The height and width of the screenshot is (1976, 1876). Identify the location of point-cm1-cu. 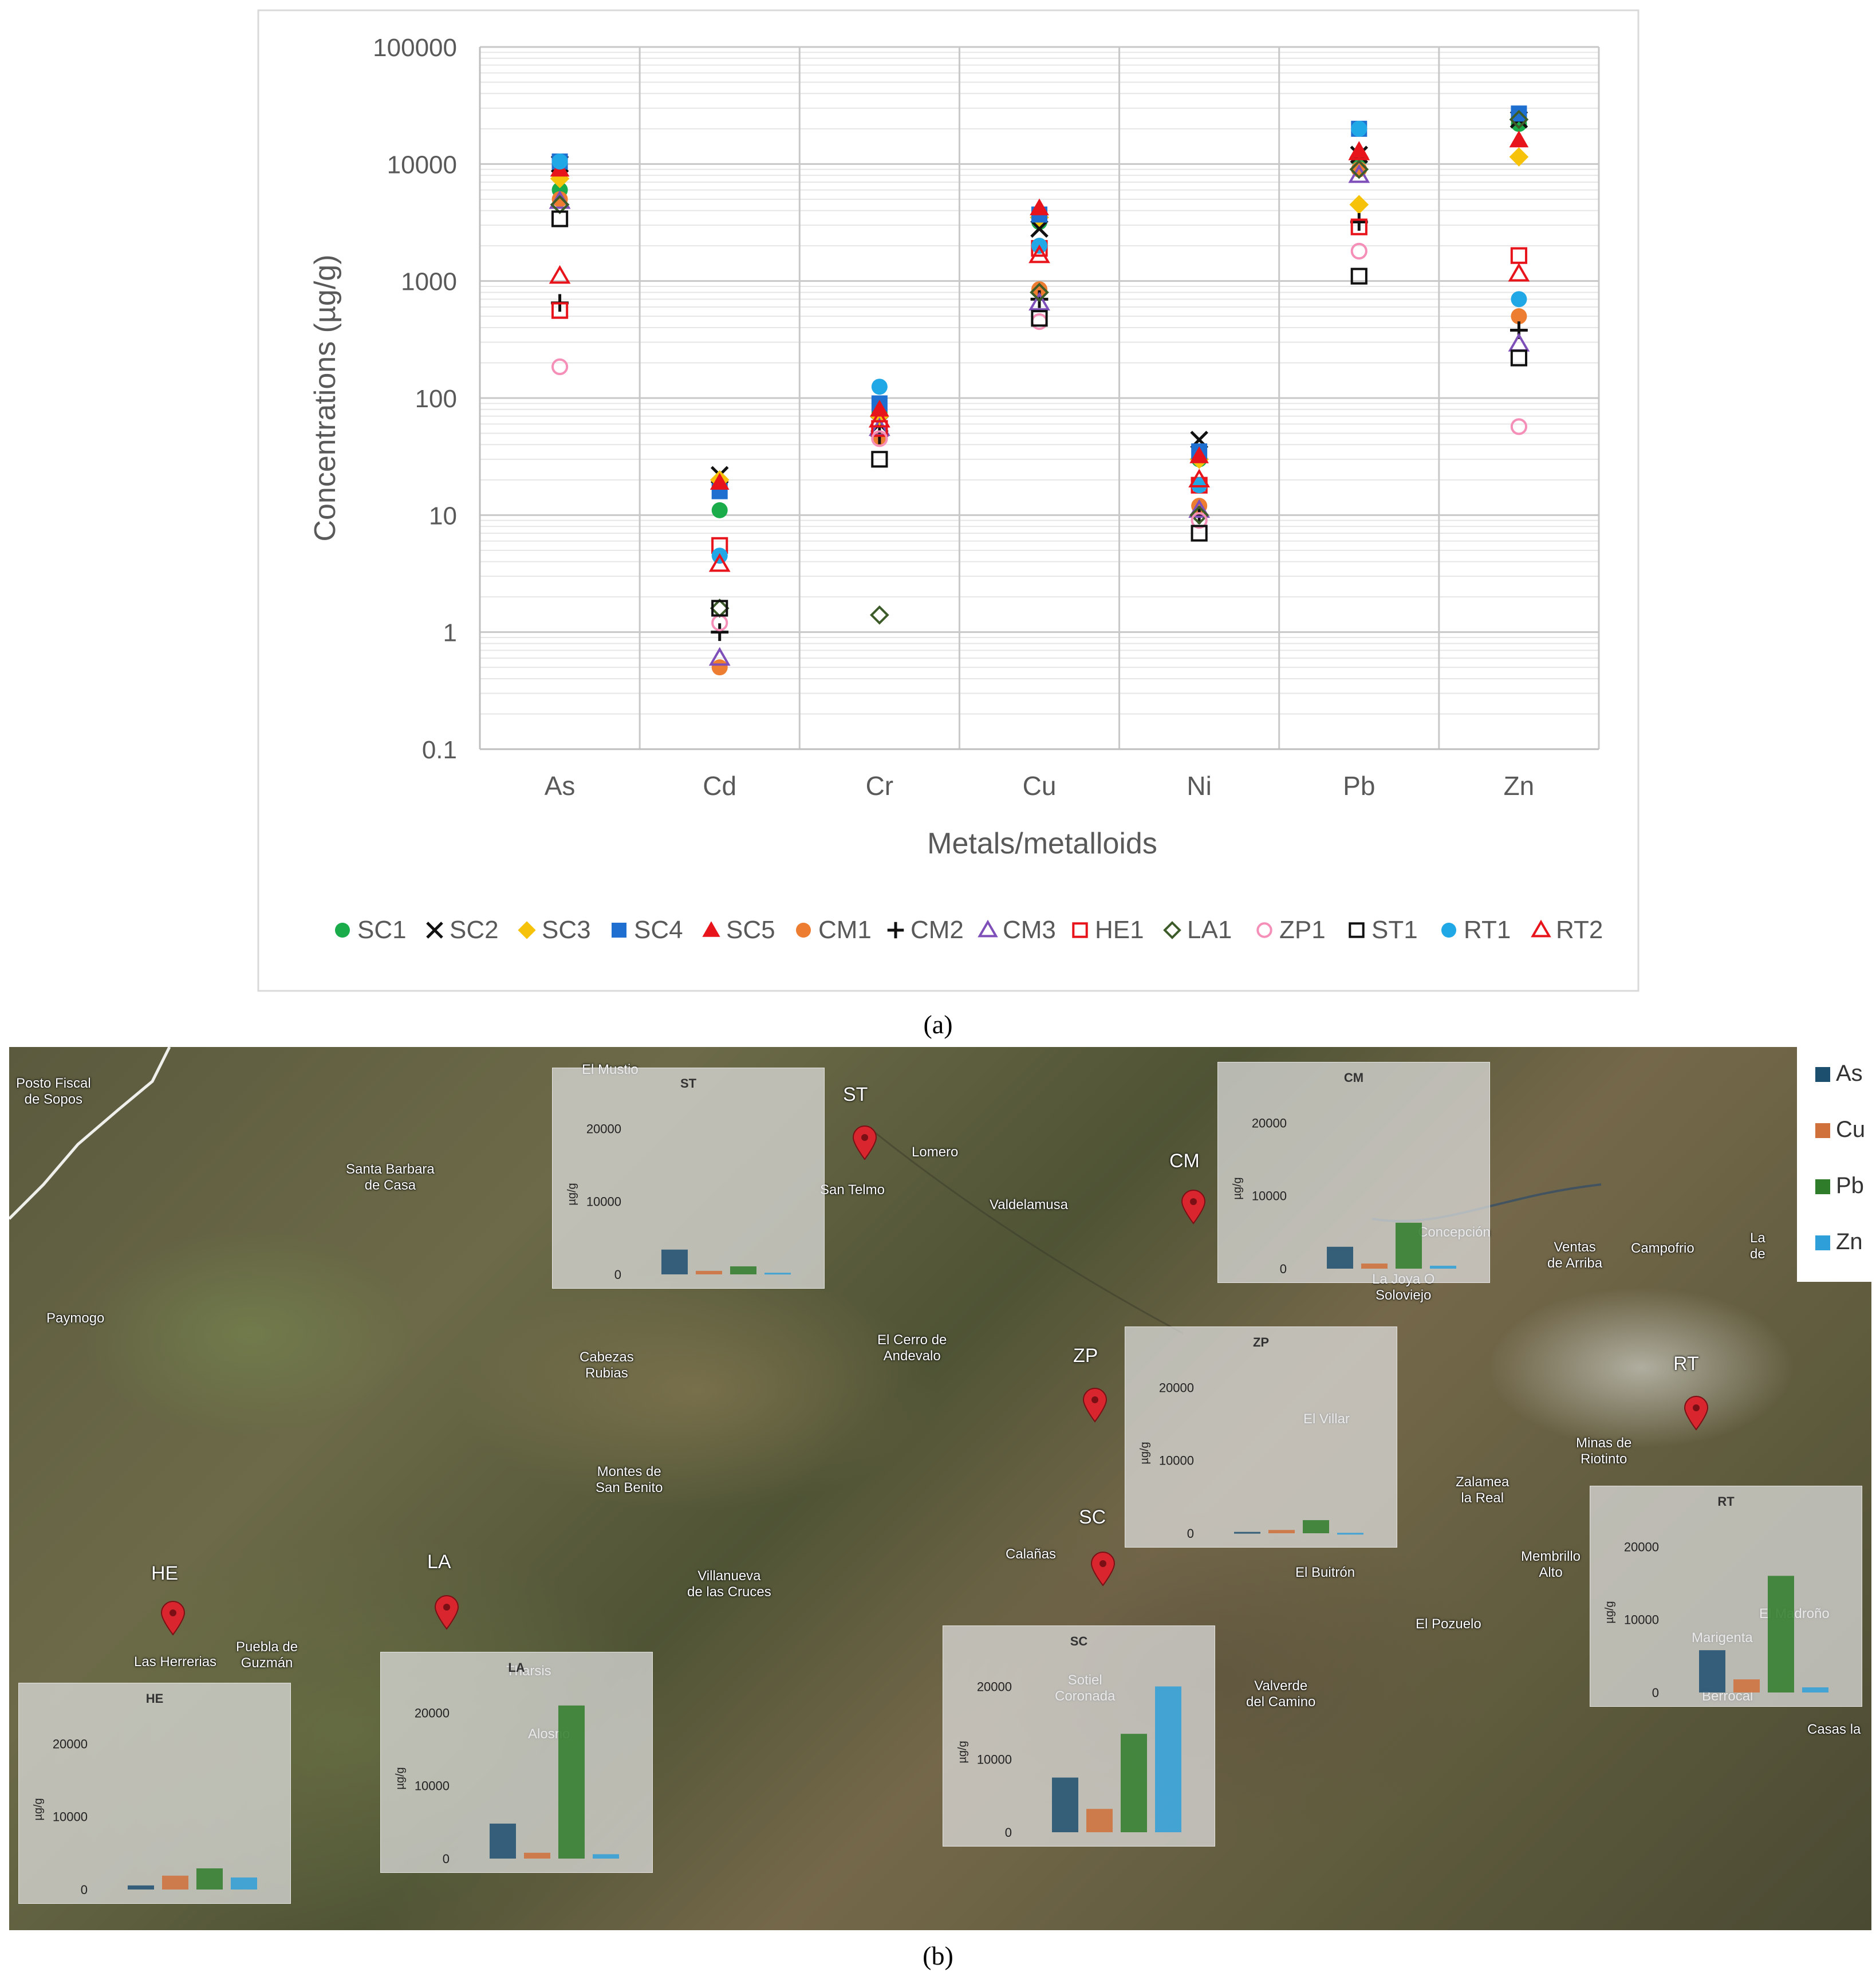
(1039, 289).